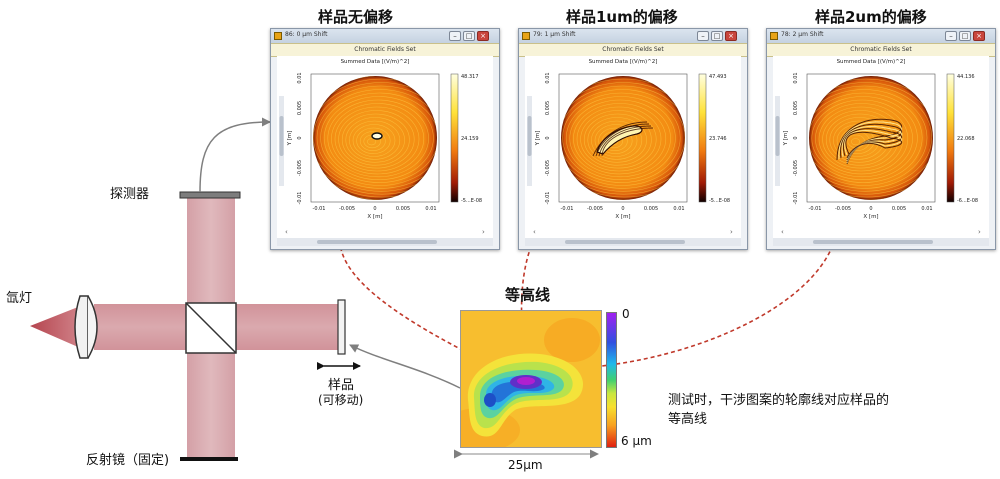  I want to click on colorbar-label: -5...E-08, so click(719, 201).